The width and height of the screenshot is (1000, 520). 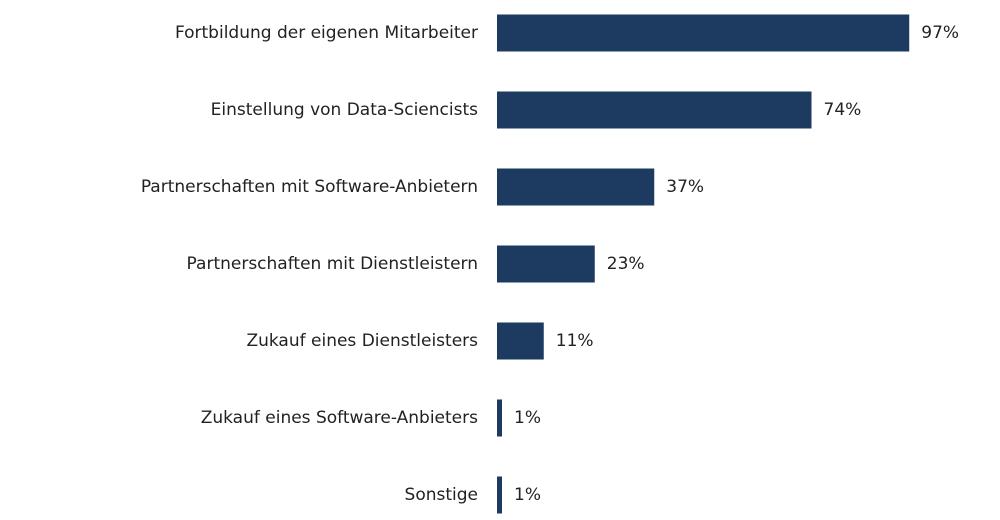 What do you see at coordinates (575, 341) in the screenshot?
I see `value-label: 11%` at bounding box center [575, 341].